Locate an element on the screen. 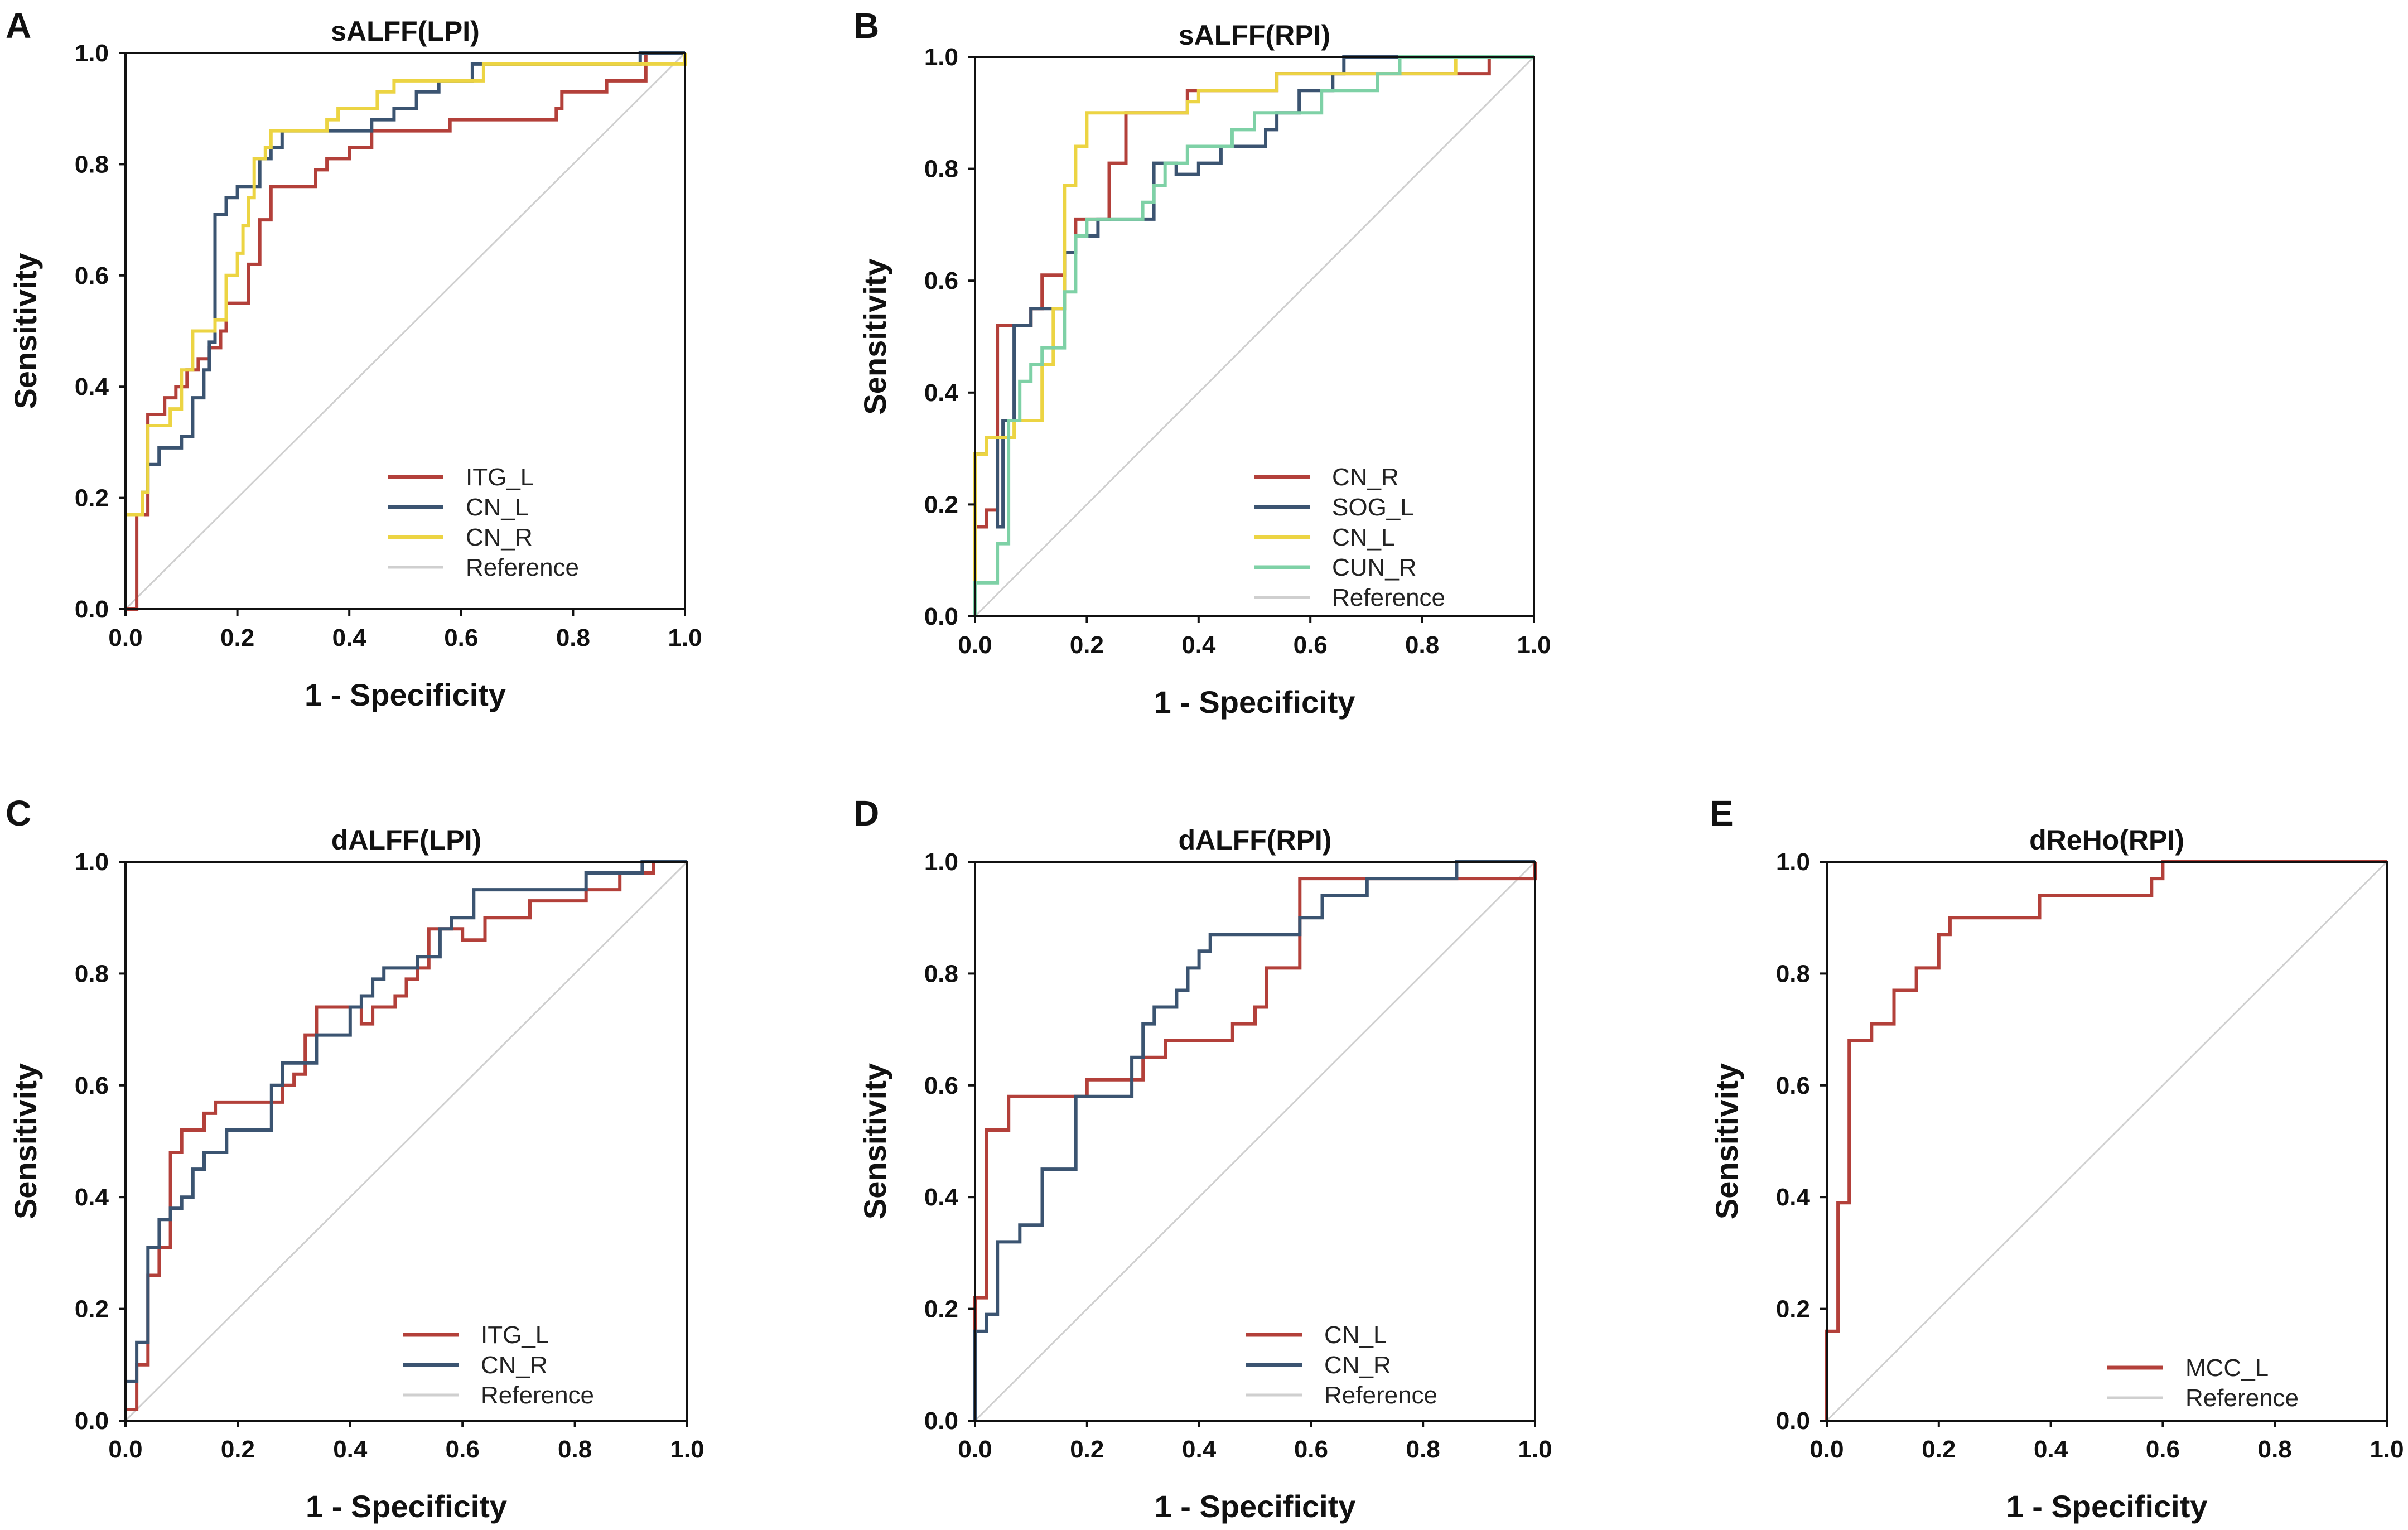  legend-label: ITG_L is located at coordinates (500, 477).